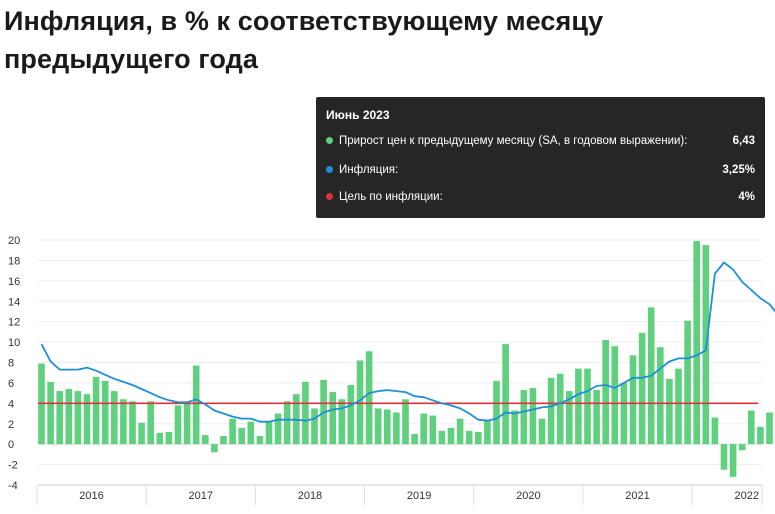 The width and height of the screenshot is (775, 514). Describe the element at coordinates (13, 486) in the screenshot. I see `y-tick-label: -4` at that location.